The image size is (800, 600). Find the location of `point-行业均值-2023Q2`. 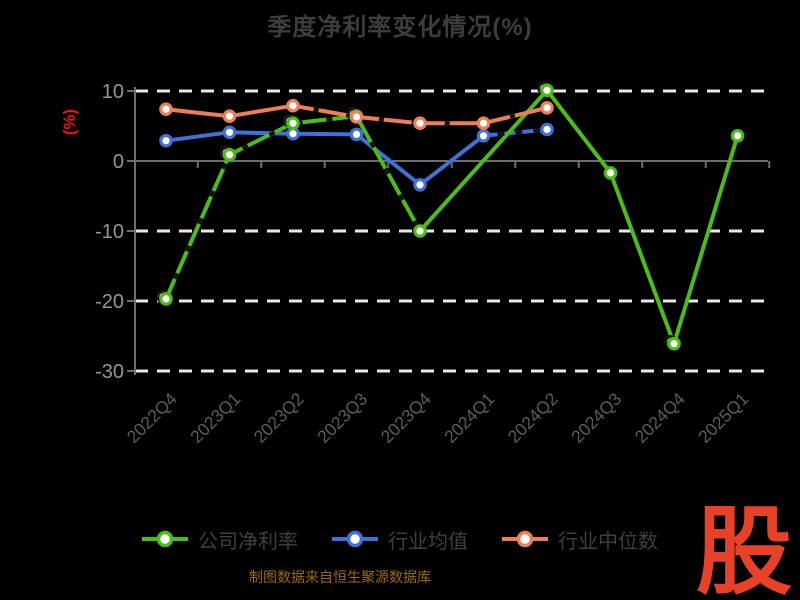

point-行业均值-2023Q2 is located at coordinates (293, 133).